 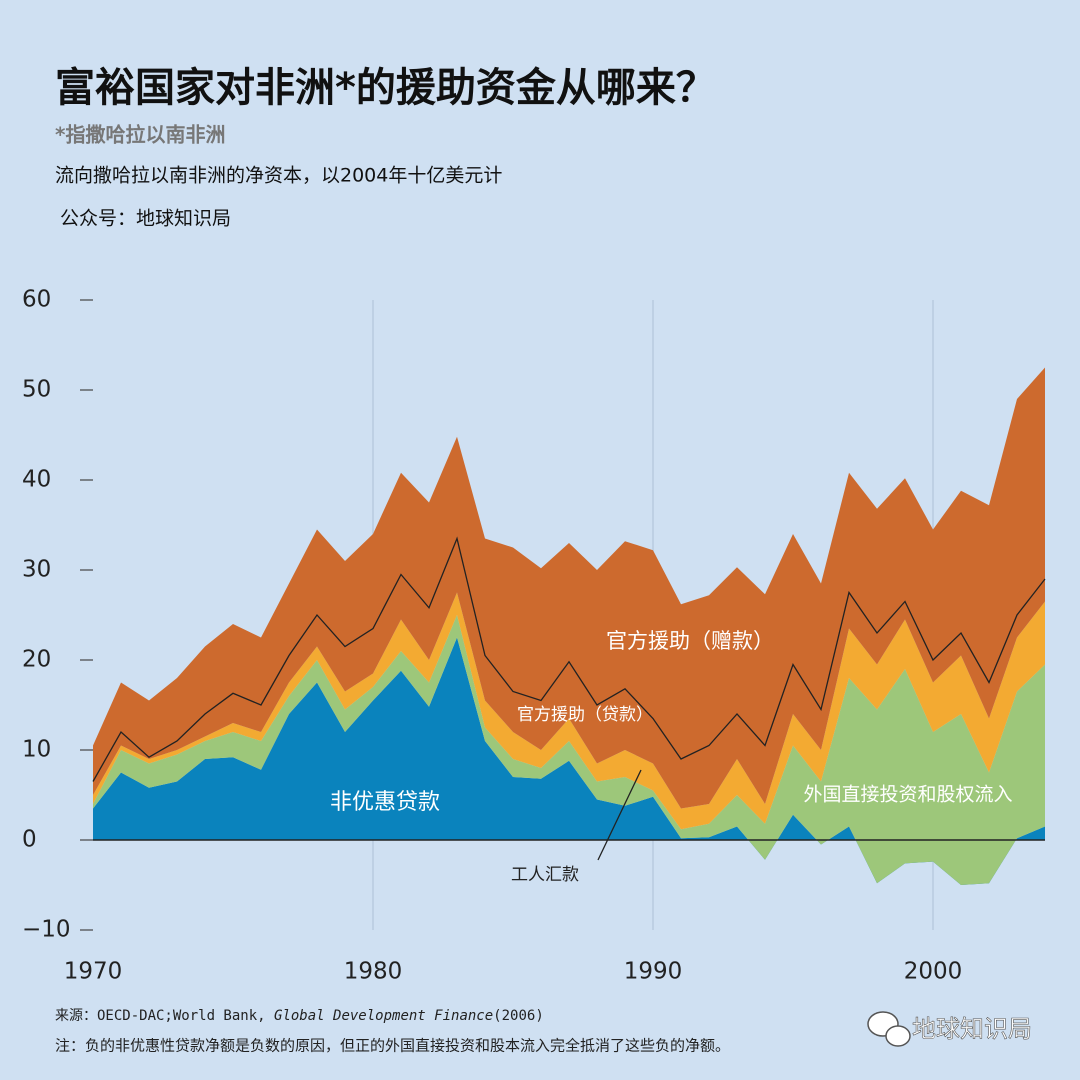 What do you see at coordinates (972, 1029) in the screenshot?
I see `watermark: 地球知识局` at bounding box center [972, 1029].